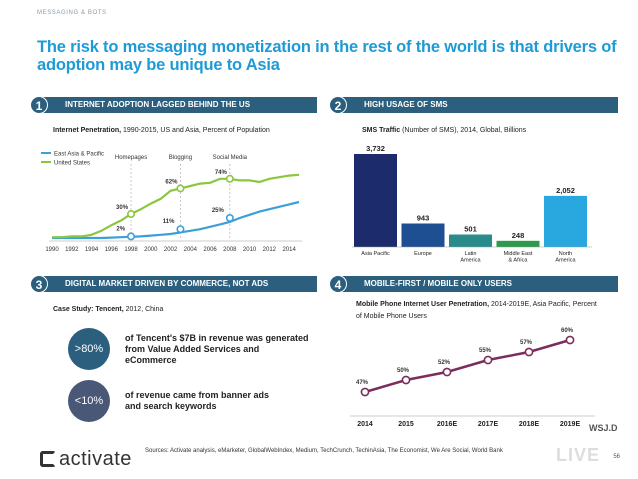 The height and width of the screenshot is (479, 638). Describe the element at coordinates (52, 250) in the screenshot. I see `x-tick-label: 1990` at that location.